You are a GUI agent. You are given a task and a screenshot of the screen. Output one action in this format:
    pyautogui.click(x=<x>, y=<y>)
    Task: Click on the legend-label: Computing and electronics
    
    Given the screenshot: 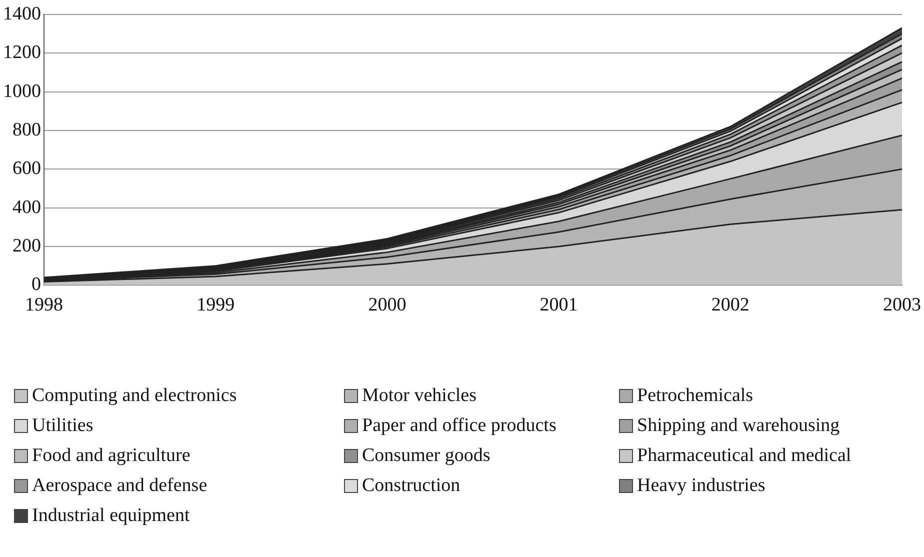 What is the action you would take?
    pyautogui.click(x=134, y=396)
    